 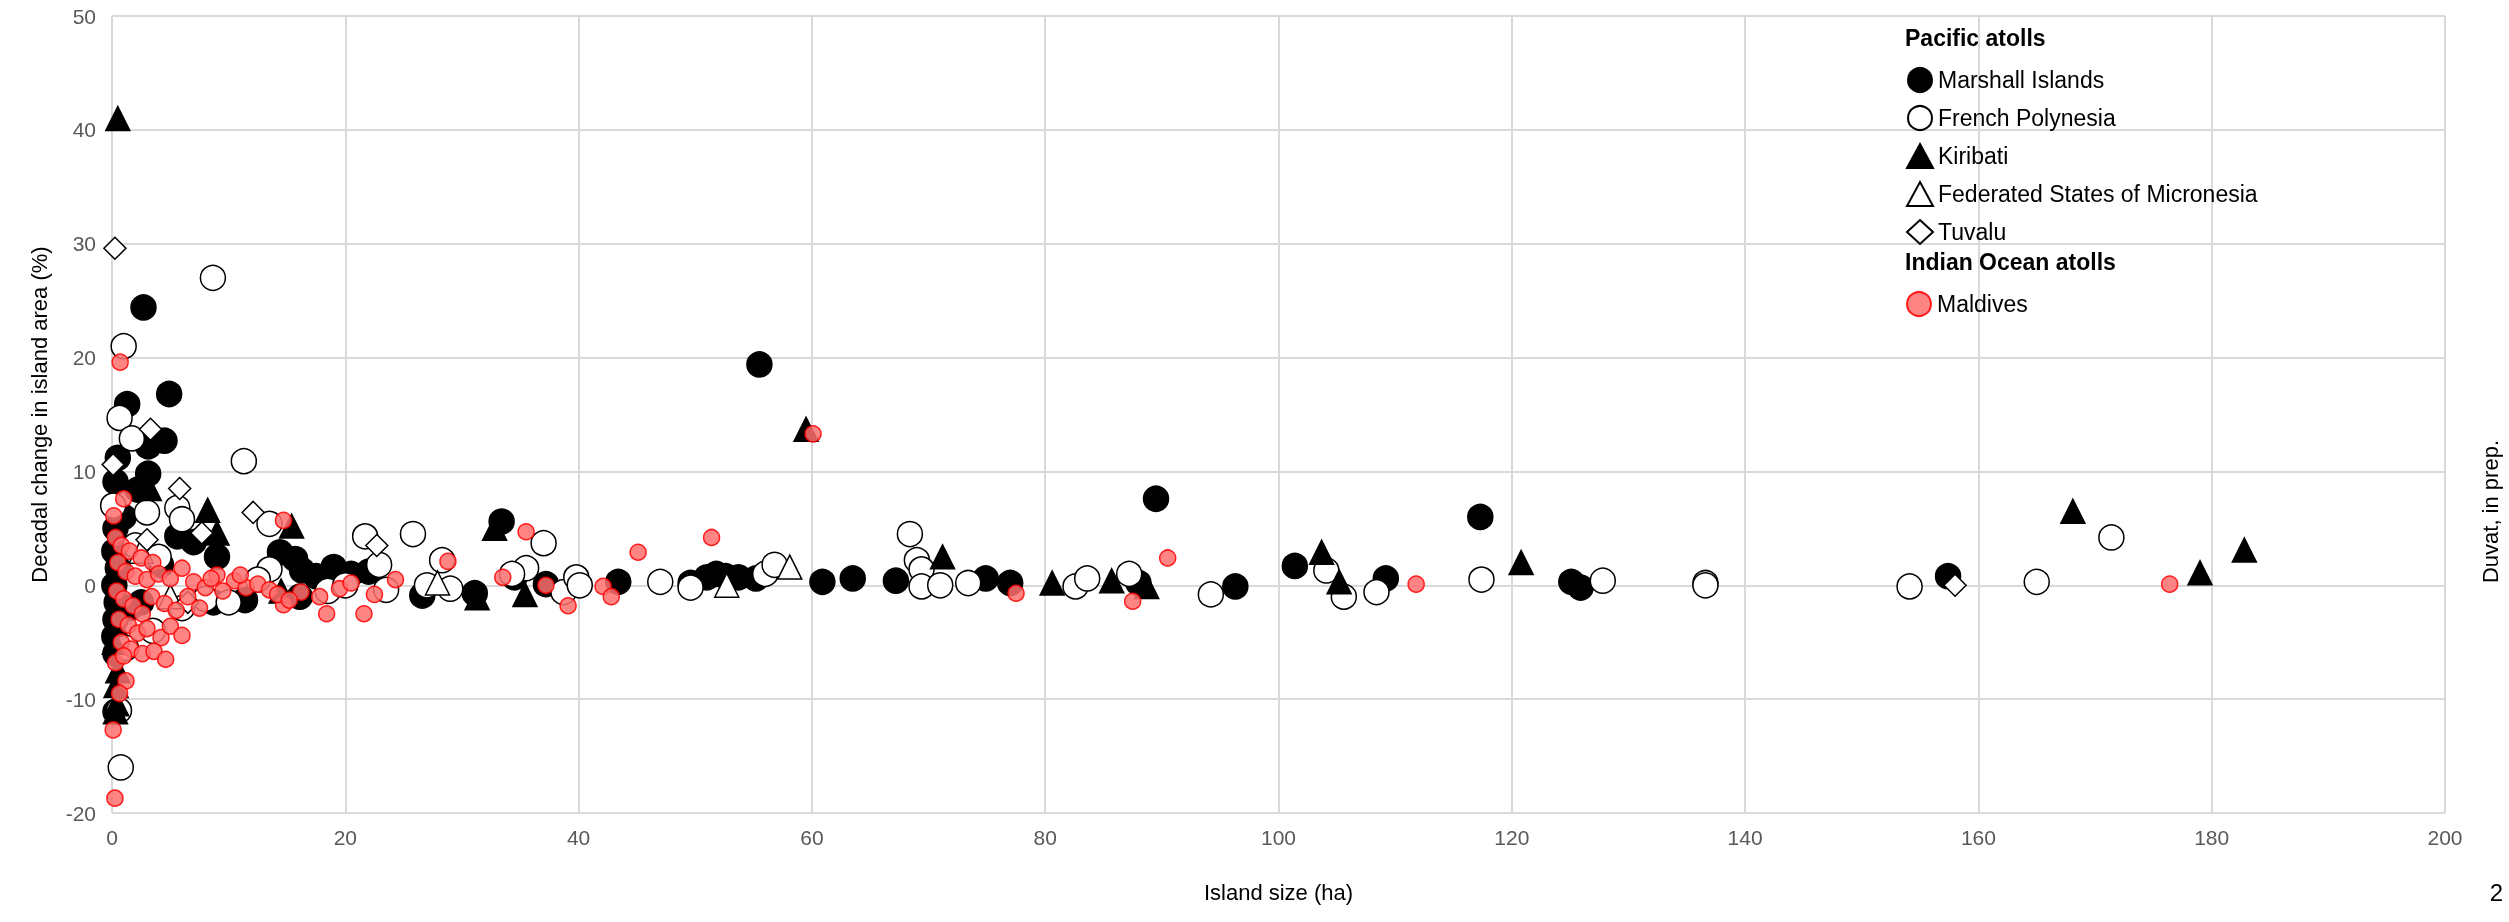 I want to click on y-tick-label: -20, so click(x=80, y=813).